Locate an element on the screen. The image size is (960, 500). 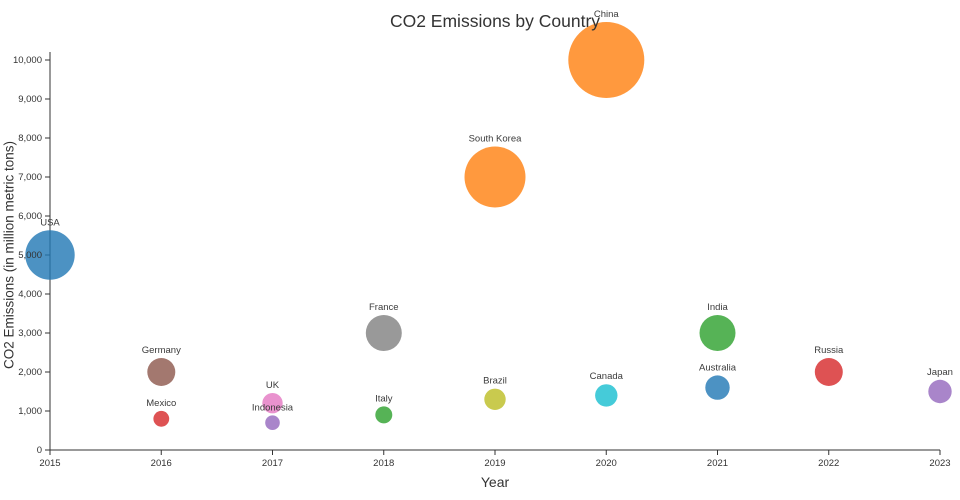
bubble-germany is located at coordinates (161, 372).